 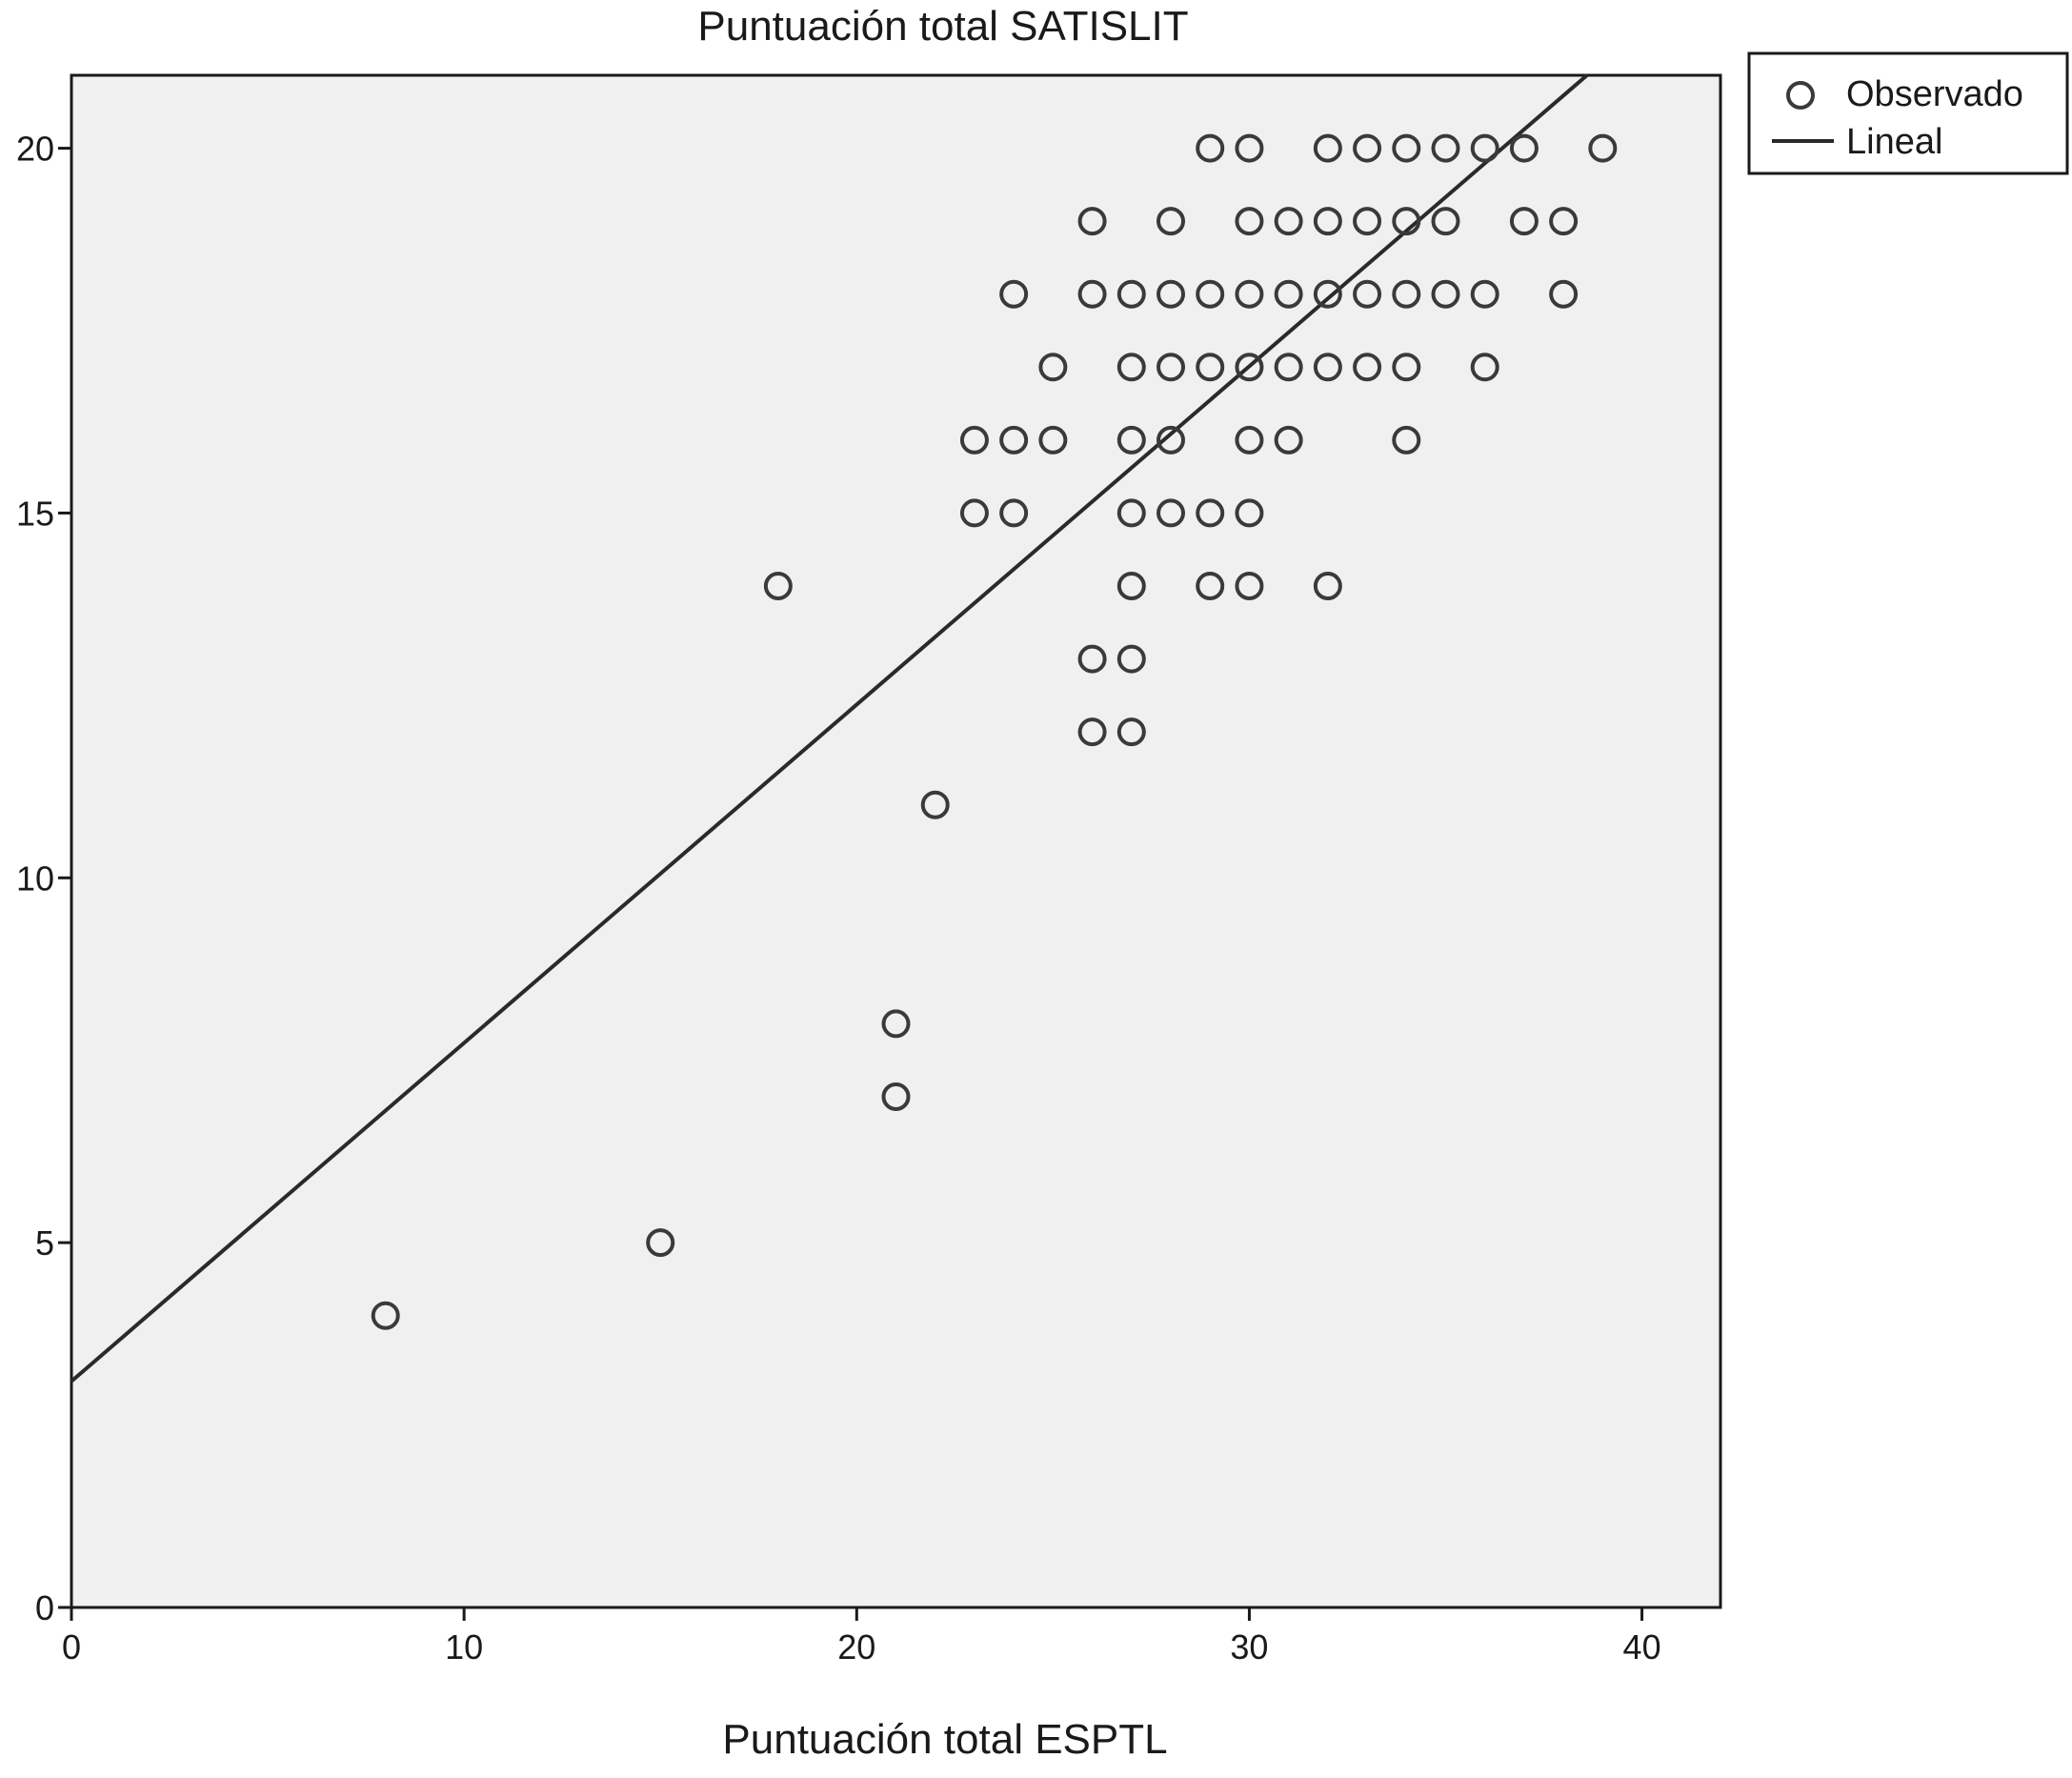 I want to click on y-tick-label: 5, so click(x=45, y=1243).